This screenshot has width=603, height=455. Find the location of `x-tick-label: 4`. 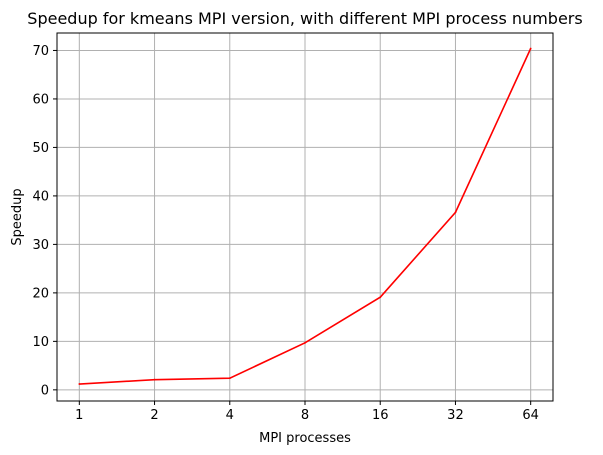

x-tick-label: 4 is located at coordinates (230, 415).